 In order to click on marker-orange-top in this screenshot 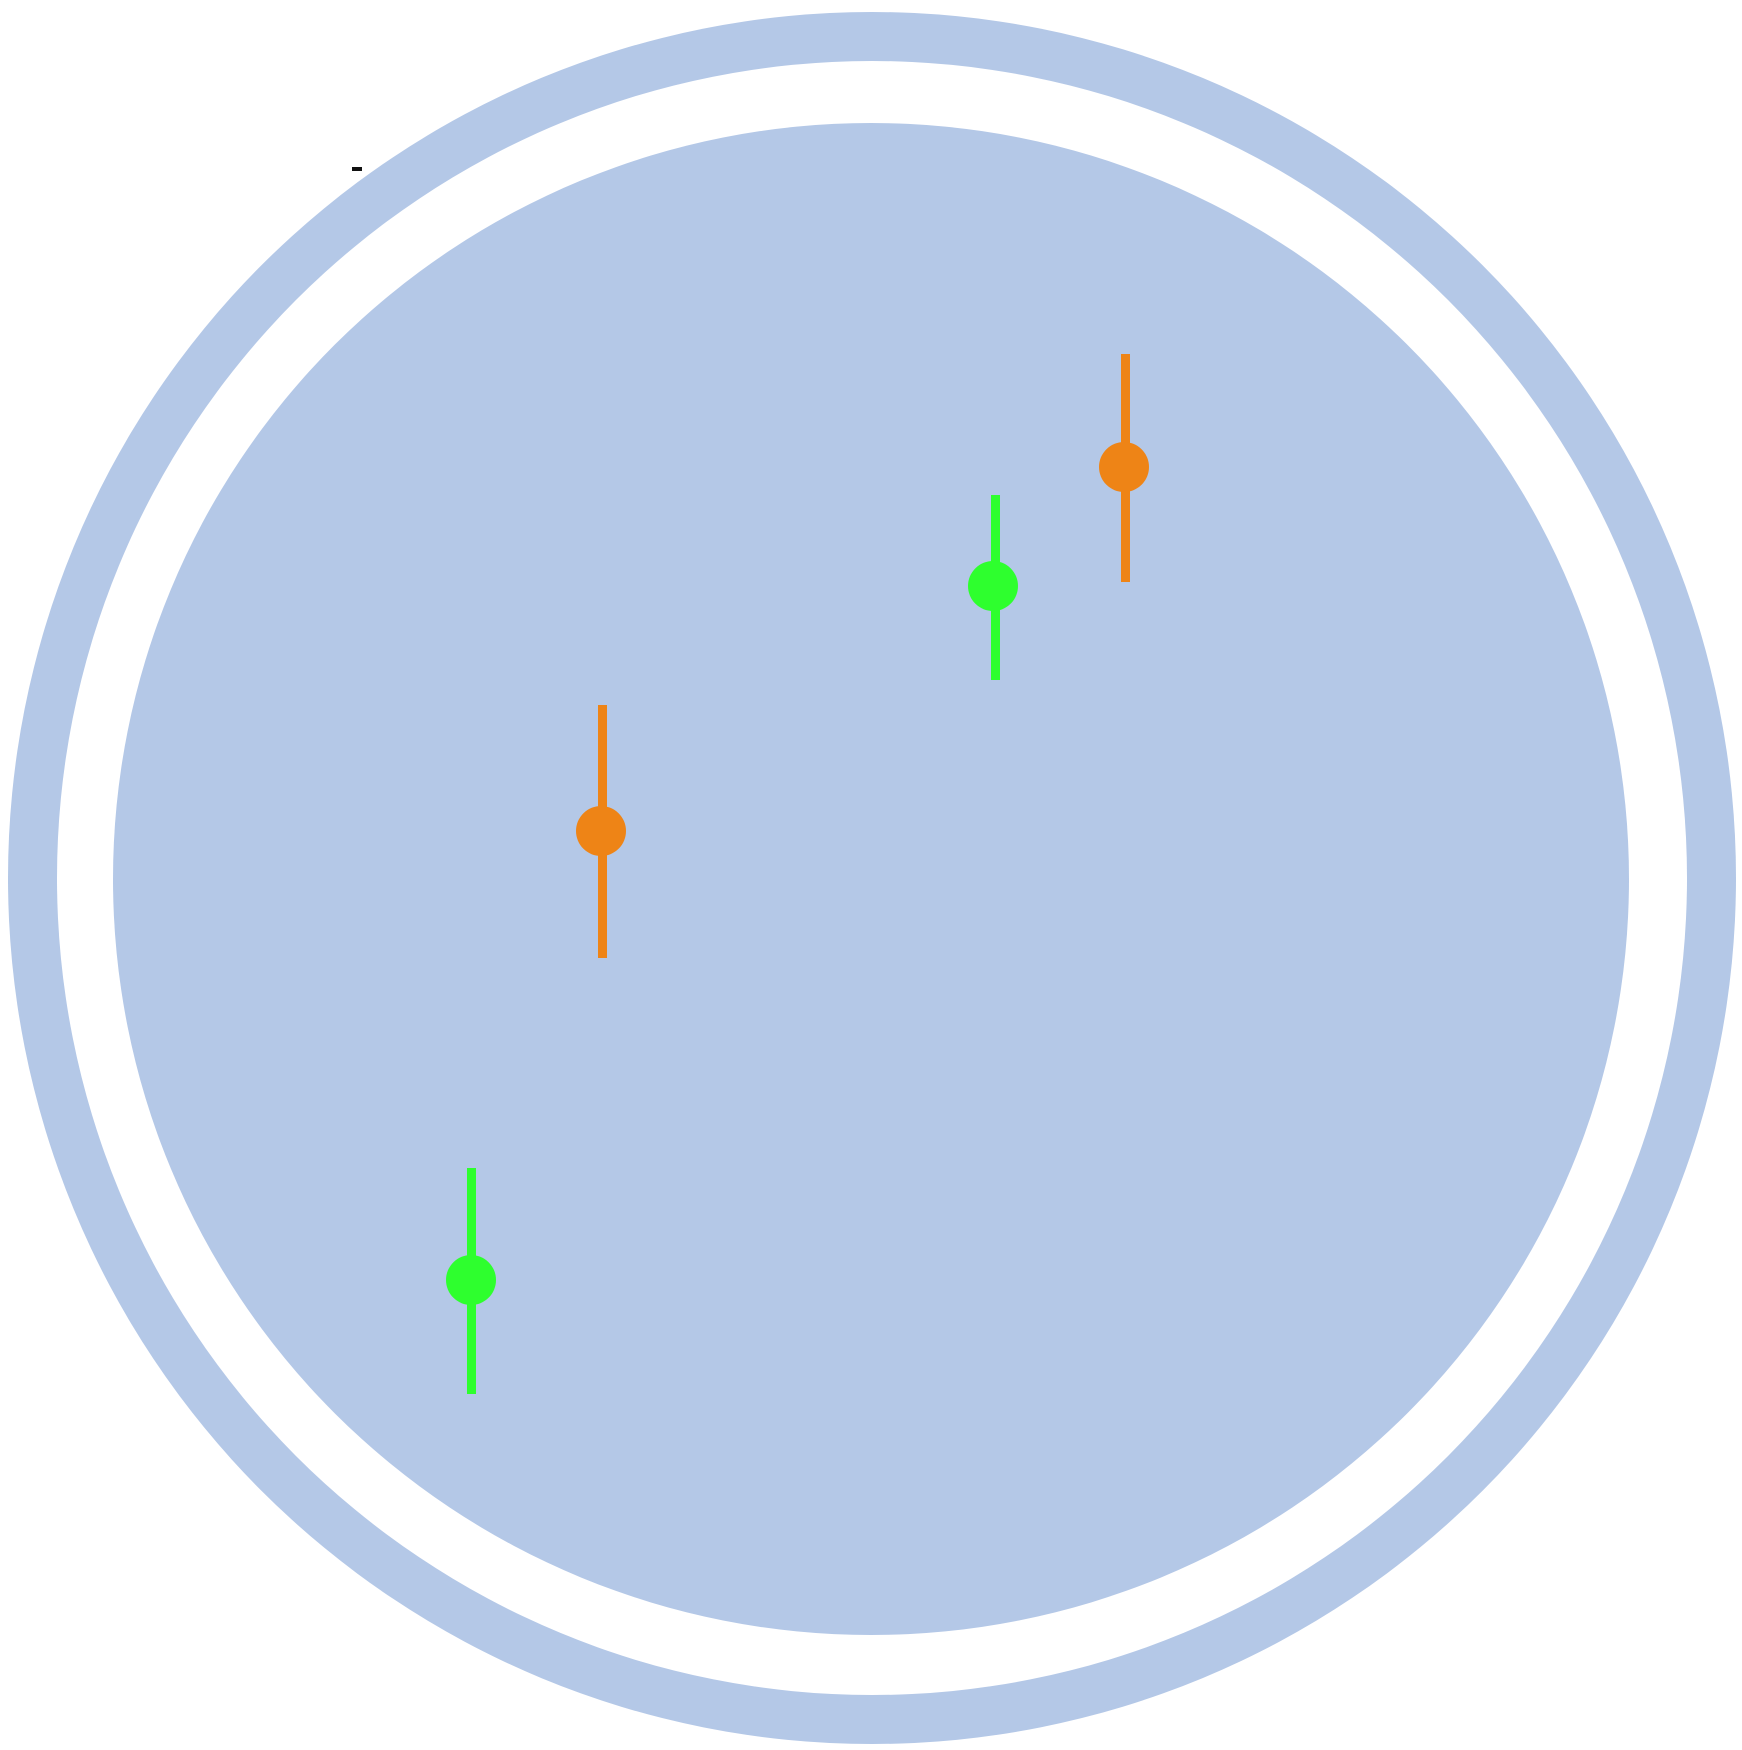, I will do `click(1124, 468)`.